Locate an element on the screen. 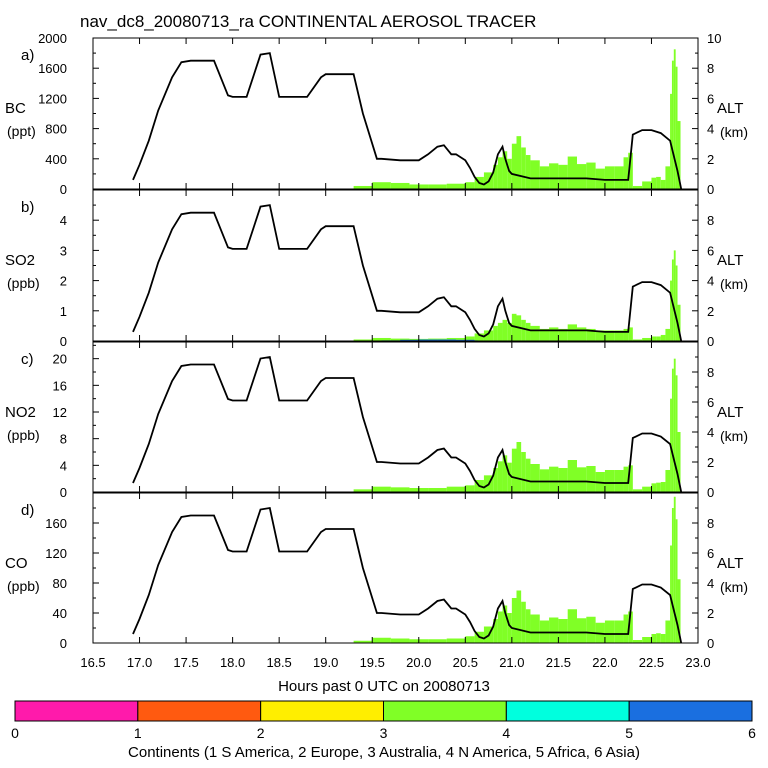 Image resolution: width=768 pixels, height=768 pixels. panel-variable-name: BC is located at coordinates (15, 108).